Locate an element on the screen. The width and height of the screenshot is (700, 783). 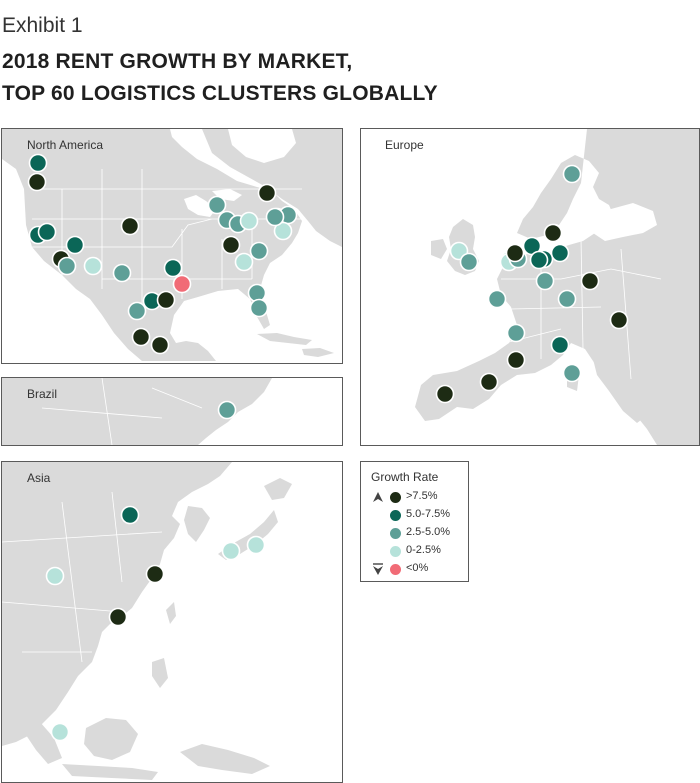
north-america-market-markers is located at coordinates (162, 254).